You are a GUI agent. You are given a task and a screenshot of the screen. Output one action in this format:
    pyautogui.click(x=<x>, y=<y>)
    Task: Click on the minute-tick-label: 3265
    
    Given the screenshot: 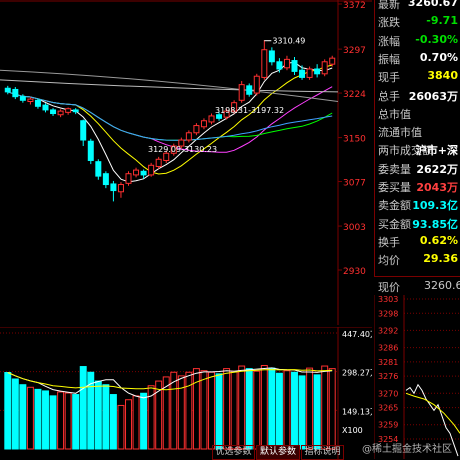 What is the action you would take?
    pyautogui.click(x=388, y=408)
    